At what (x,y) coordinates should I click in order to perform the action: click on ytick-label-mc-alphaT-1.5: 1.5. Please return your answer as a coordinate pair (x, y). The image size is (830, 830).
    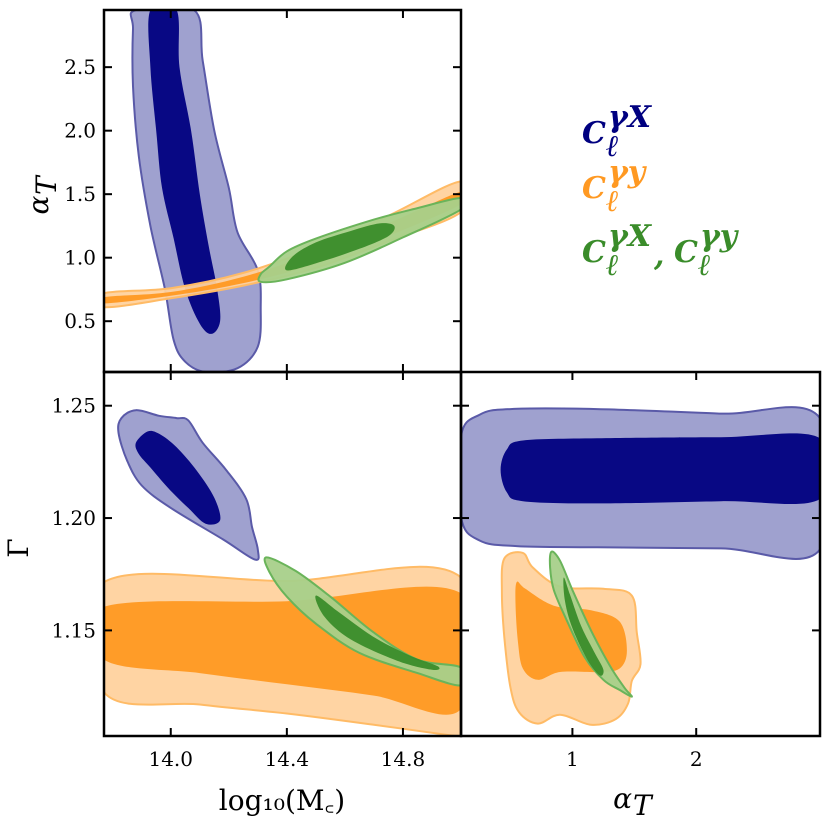
    Looking at the image, I should click on (80, 194).